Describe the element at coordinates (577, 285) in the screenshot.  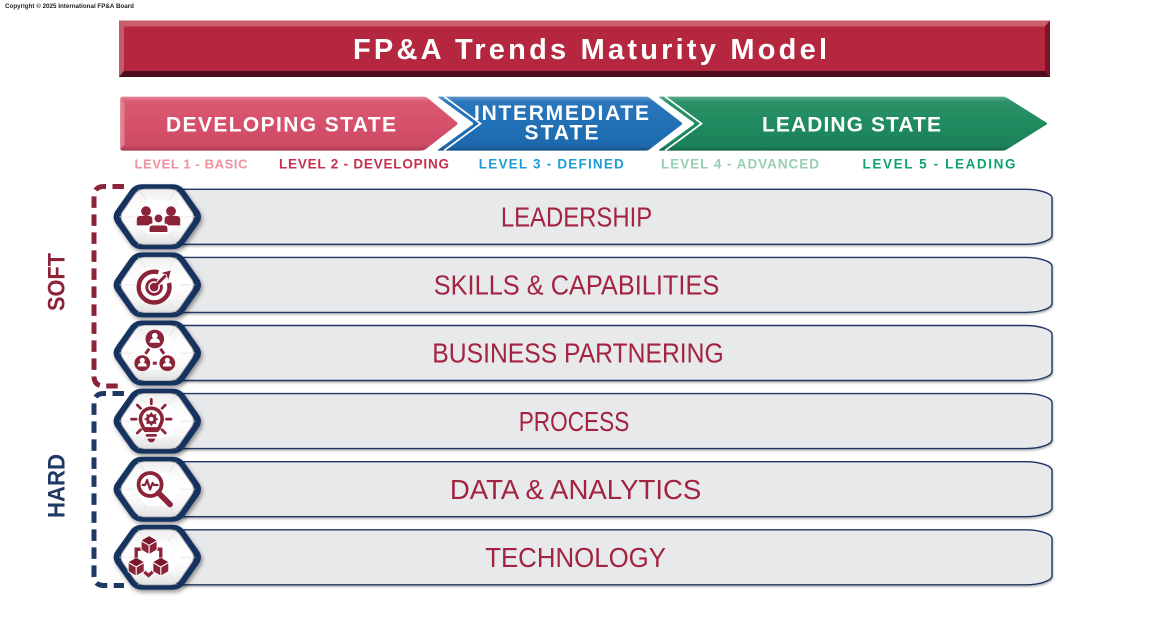
I see `svg-text: SKILLS & CAPABILITIES` at that location.